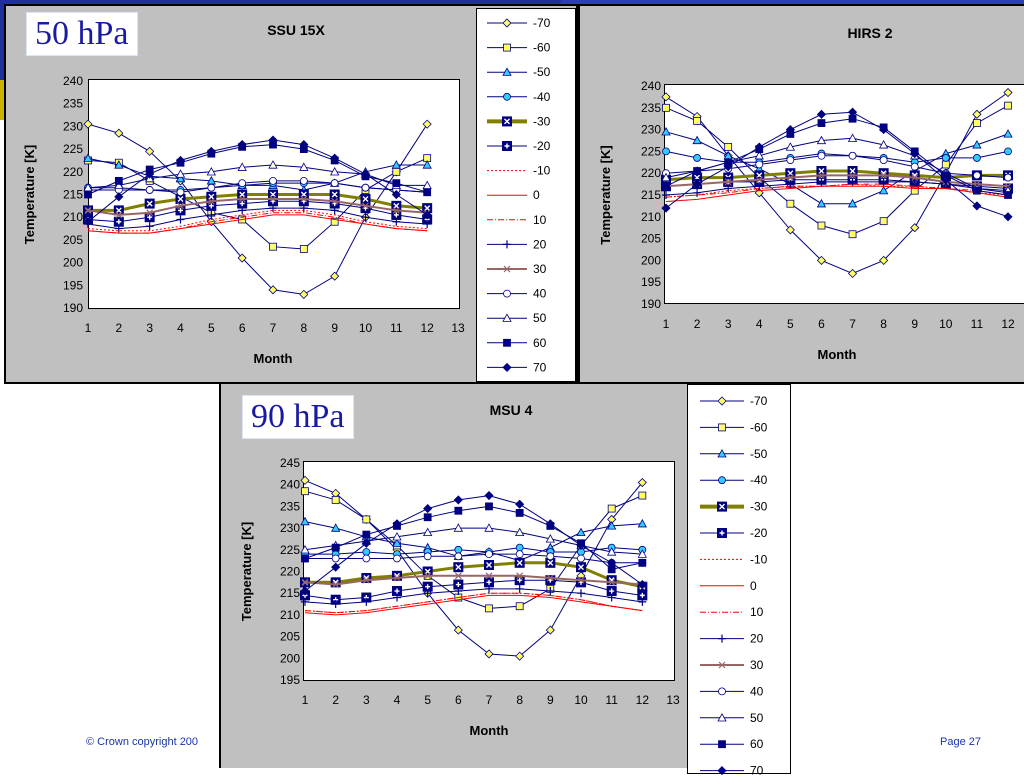 This screenshot has width=1024, height=780. What do you see at coordinates (540, 367) in the screenshot?
I see `legend-label: 70` at bounding box center [540, 367].